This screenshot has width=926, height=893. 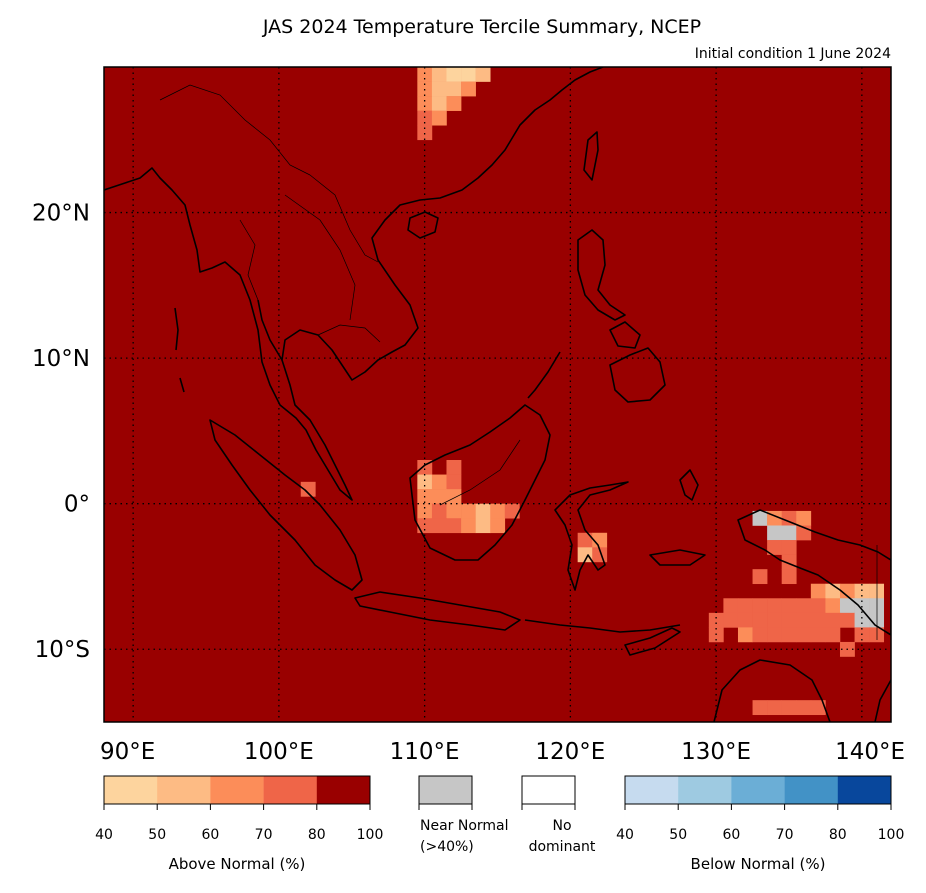 What do you see at coordinates (652, 641) in the screenshot?
I see `coastline-timor` at bounding box center [652, 641].